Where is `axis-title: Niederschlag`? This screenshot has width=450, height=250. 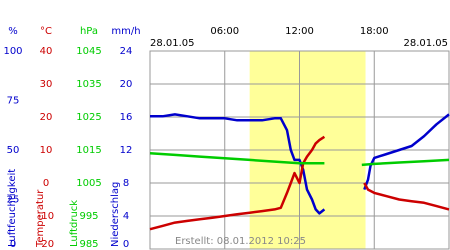 axis-title: Niederschlag is located at coordinates (115, 214).